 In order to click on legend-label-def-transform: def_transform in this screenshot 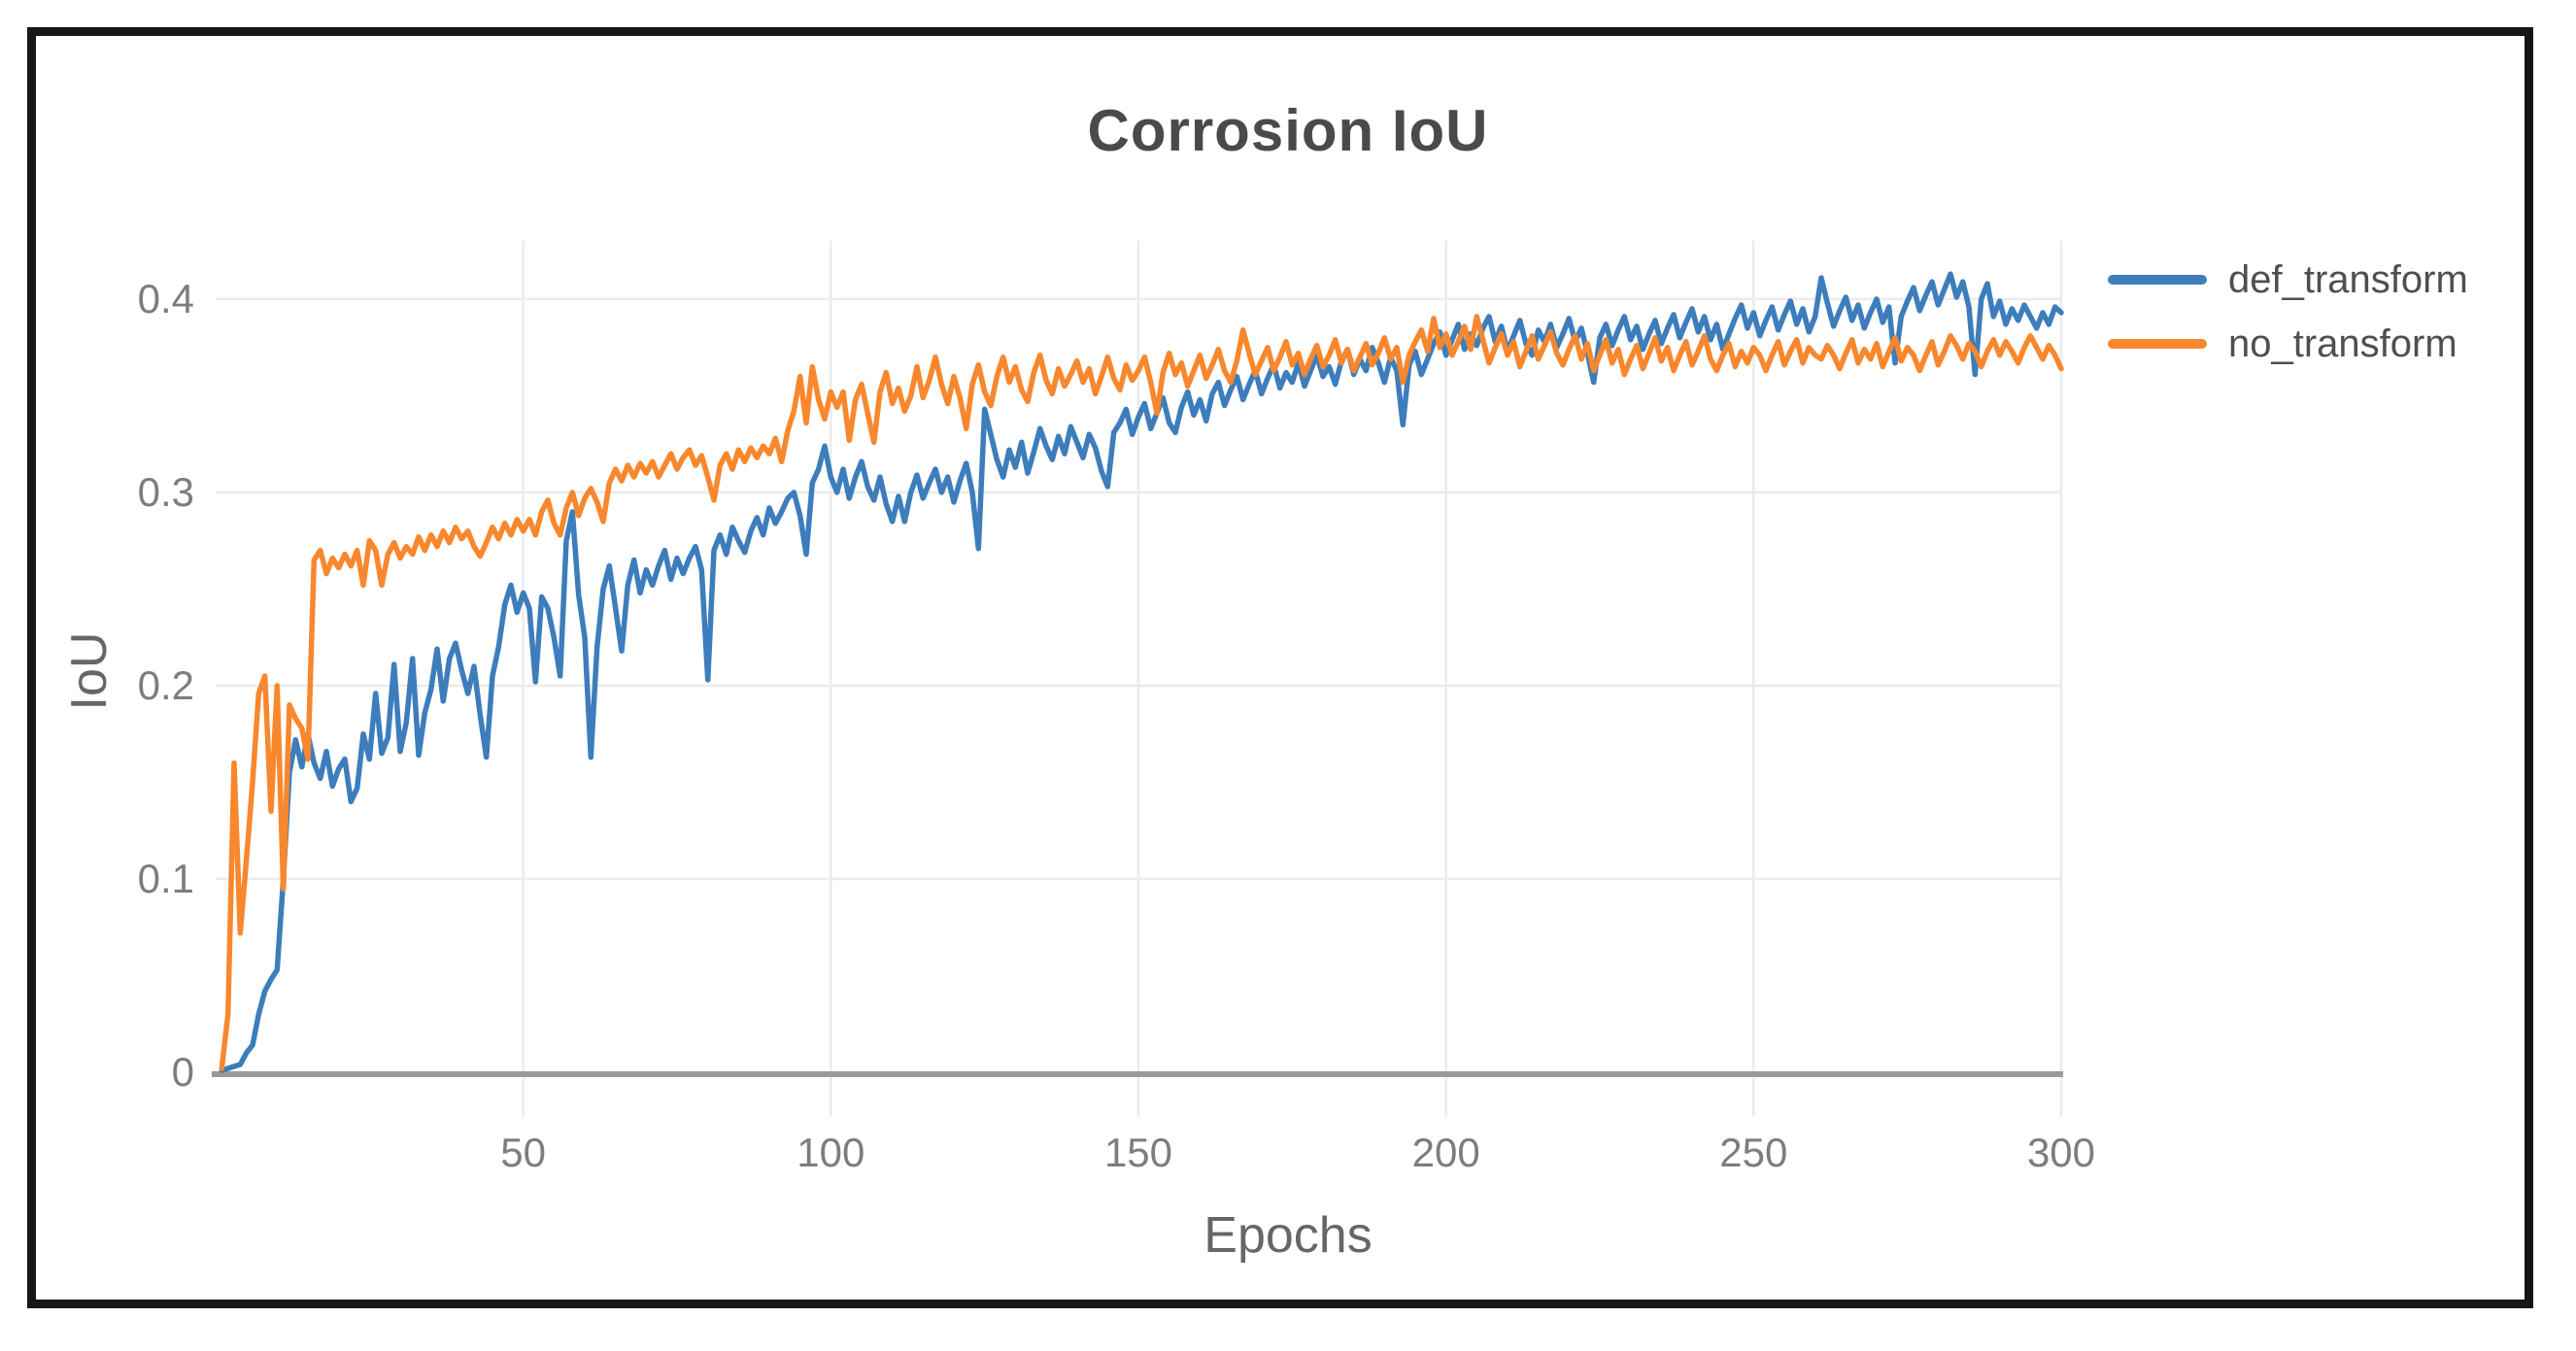, I will do `click(2348, 279)`.